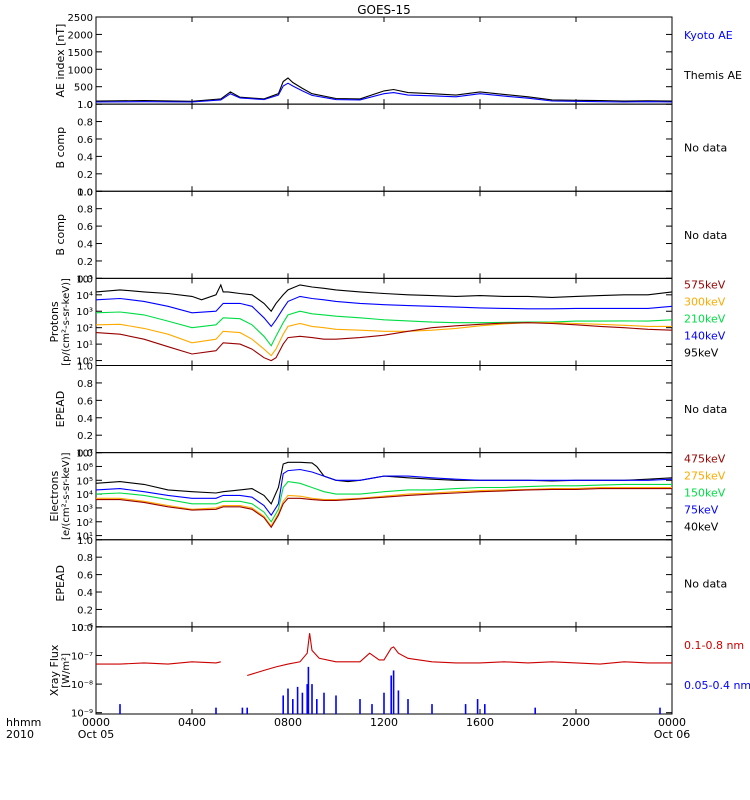  What do you see at coordinates (576, 722) in the screenshot?
I see `x-tick-label: 2000` at bounding box center [576, 722].